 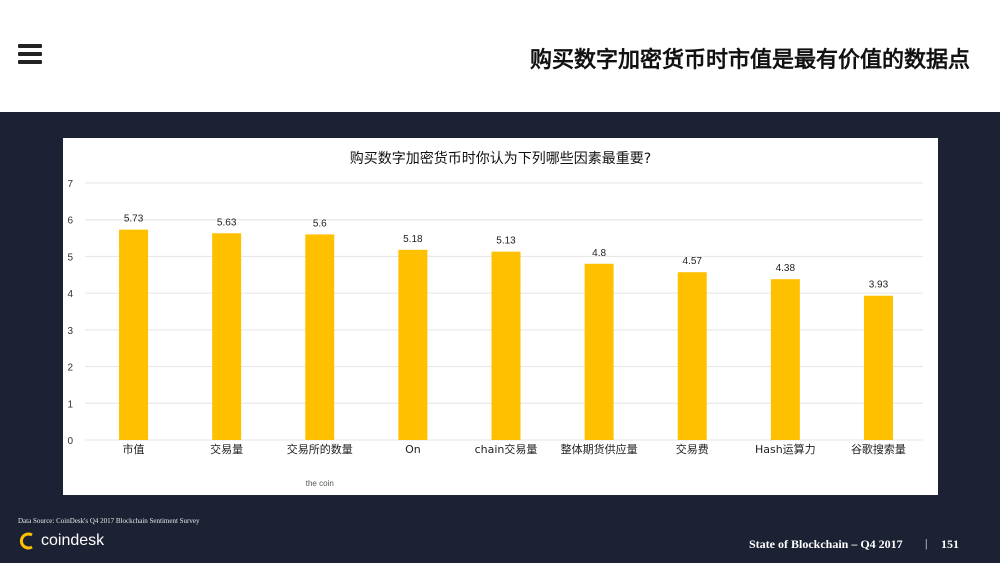 I want to click on data-label: 5.73, so click(x=134, y=219).